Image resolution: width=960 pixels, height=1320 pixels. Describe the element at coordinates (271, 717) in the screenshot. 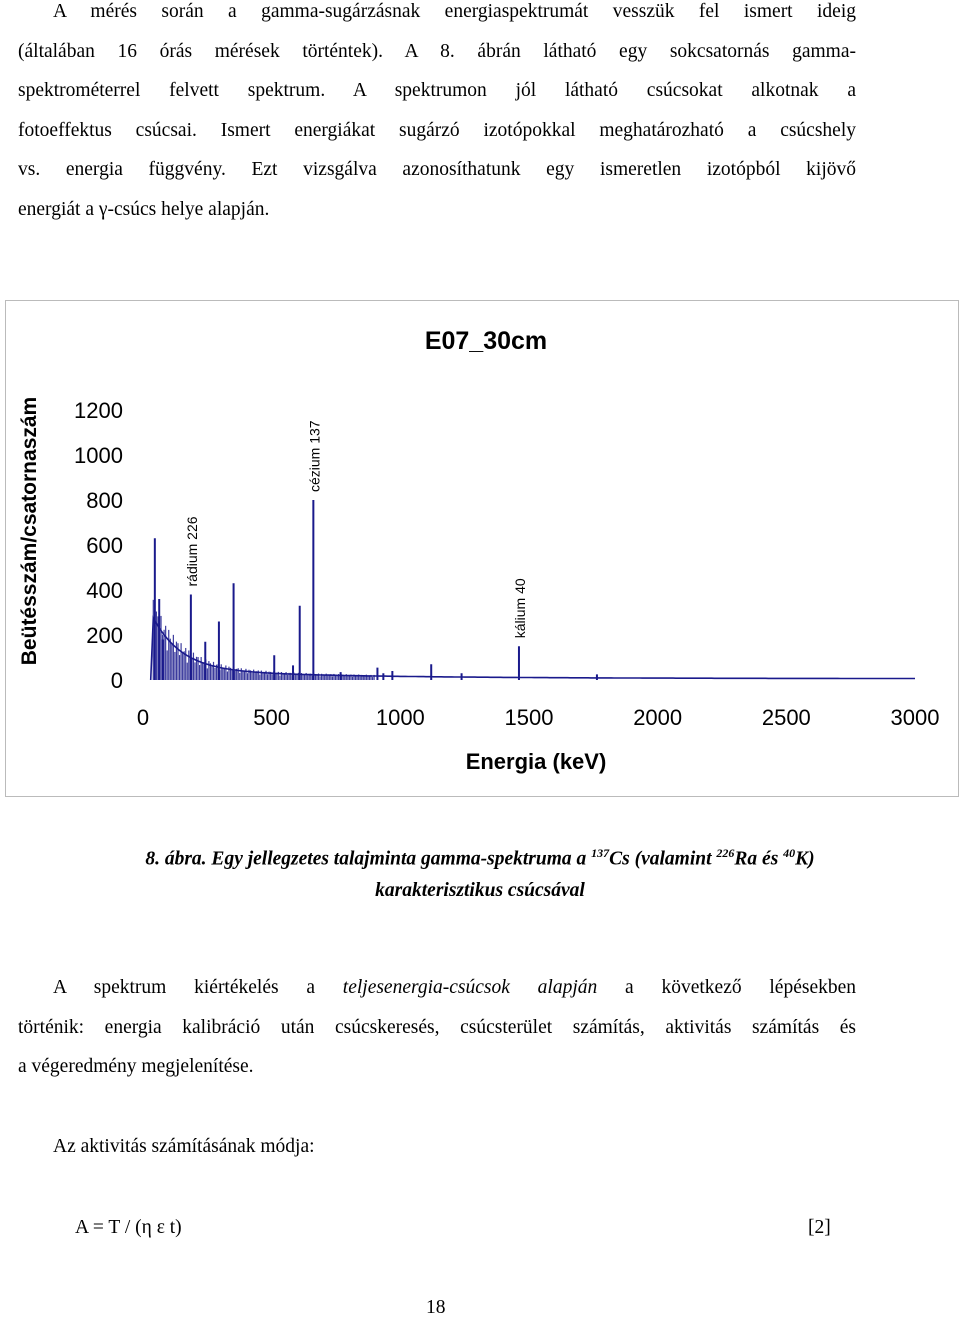

I see `x-tick-label: 500` at that location.